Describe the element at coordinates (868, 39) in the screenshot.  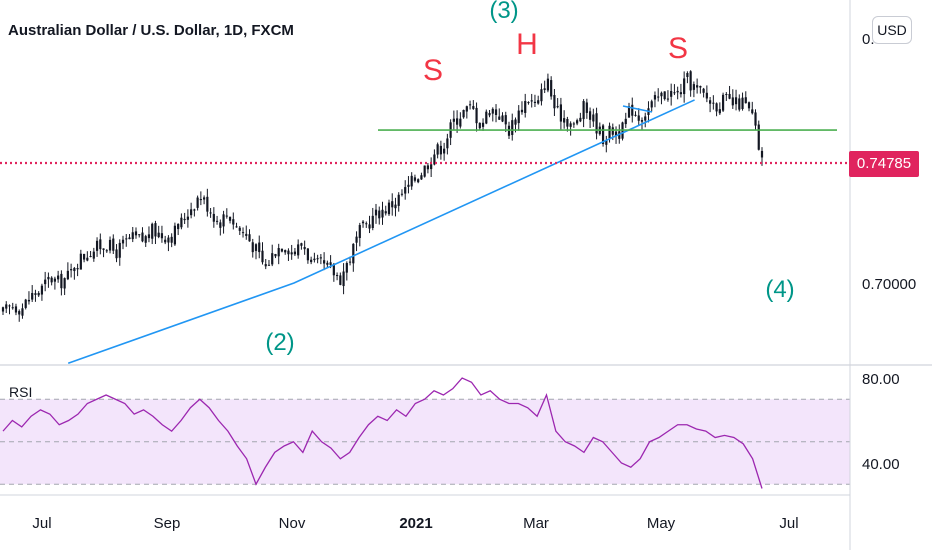
I see `y-tick-label-partial: 0.` at that location.